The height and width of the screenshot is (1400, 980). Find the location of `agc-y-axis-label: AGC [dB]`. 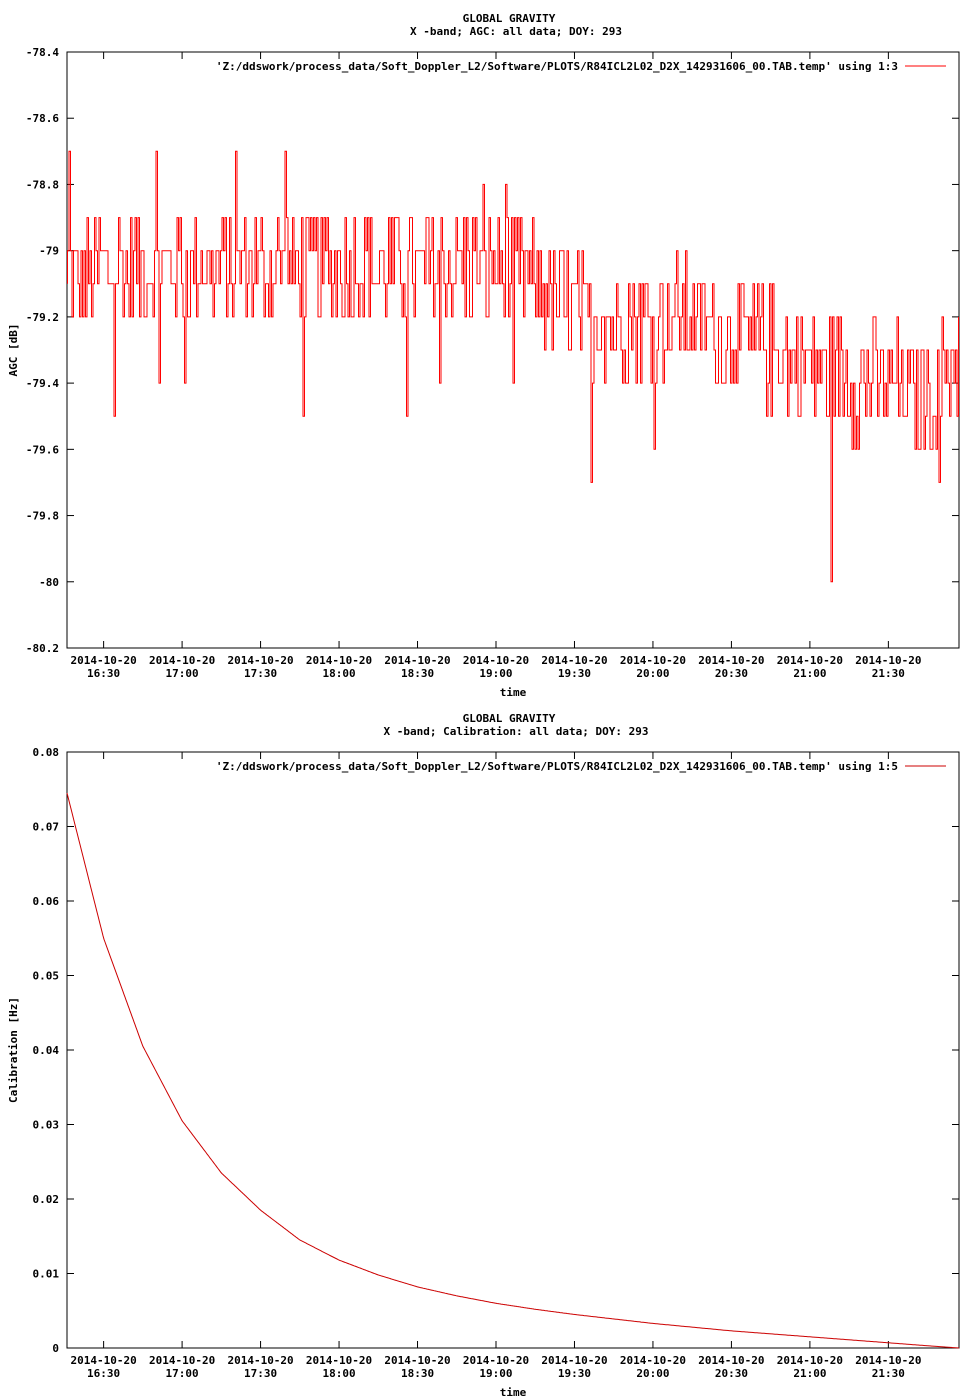

agc-y-axis-label: AGC [dB] is located at coordinates (13, 350).